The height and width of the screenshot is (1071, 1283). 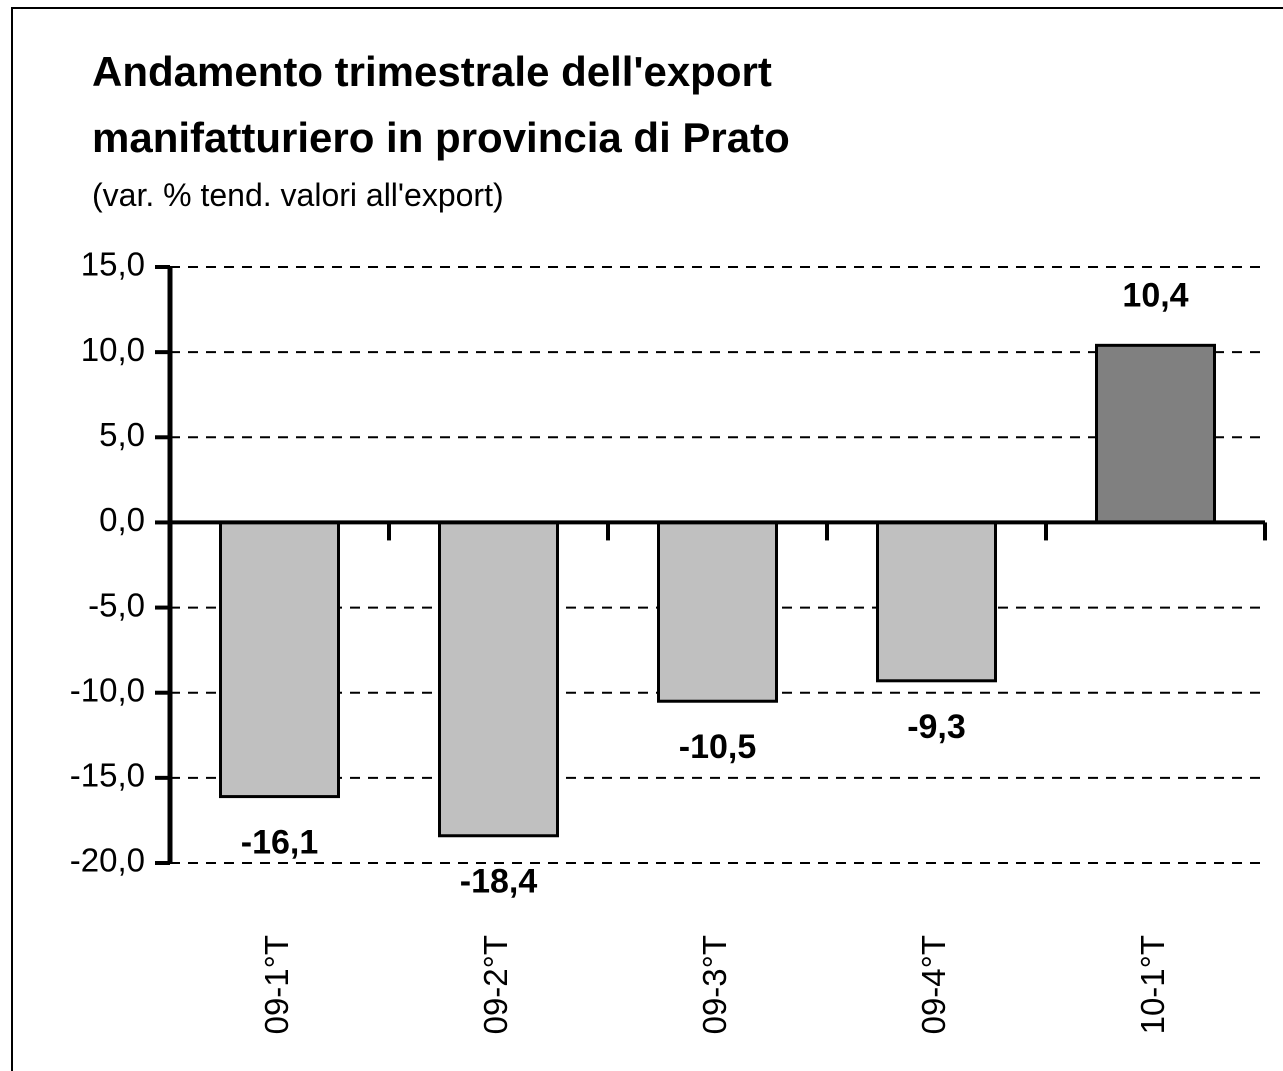 What do you see at coordinates (1152, 984) in the screenshot?
I see `x-tick-label: 10-1°T` at bounding box center [1152, 984].